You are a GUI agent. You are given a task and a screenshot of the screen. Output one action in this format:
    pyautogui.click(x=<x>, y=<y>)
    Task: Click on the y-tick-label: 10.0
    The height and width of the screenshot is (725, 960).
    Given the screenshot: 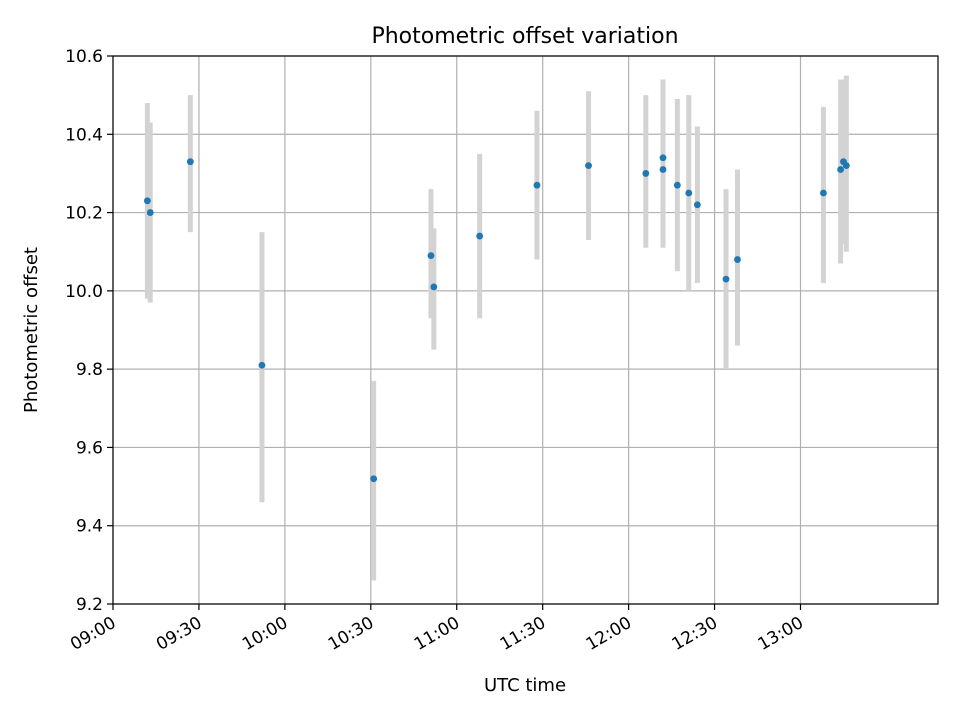 What is the action you would take?
    pyautogui.click(x=84, y=292)
    